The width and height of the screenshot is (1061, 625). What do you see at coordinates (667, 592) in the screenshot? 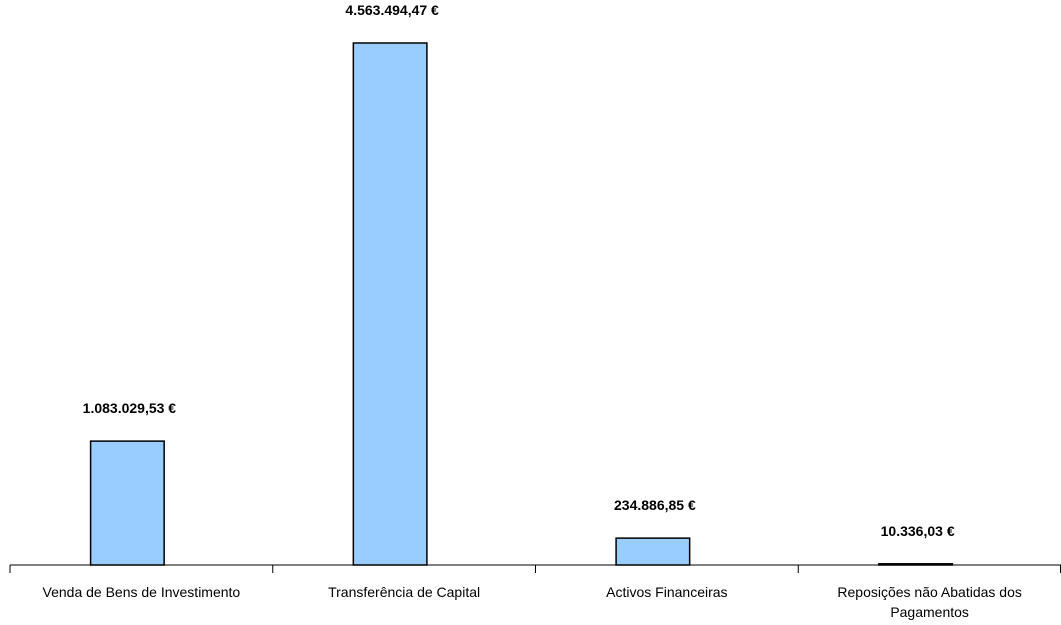
I see `x-tick-label: Activos Financeiras` at bounding box center [667, 592].